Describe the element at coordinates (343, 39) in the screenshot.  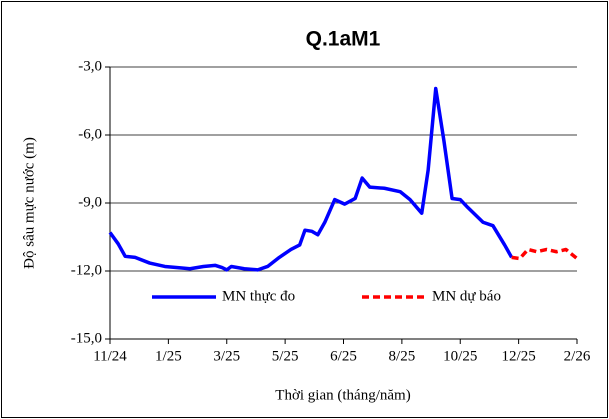
I see `chart-title: Q.1aM1` at that location.